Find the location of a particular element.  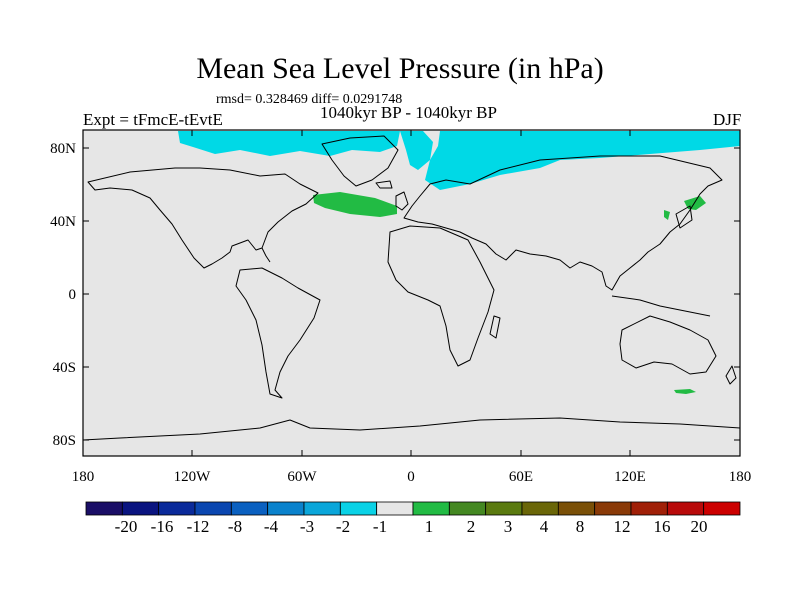

lat-label: 80N is located at coordinates (63, 149).